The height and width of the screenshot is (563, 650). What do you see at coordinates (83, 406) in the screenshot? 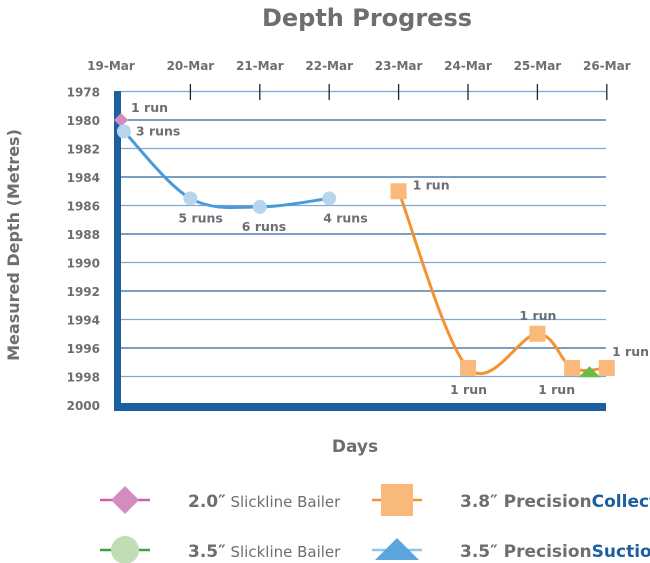
I see `y-tick-label: 2000` at bounding box center [83, 406].